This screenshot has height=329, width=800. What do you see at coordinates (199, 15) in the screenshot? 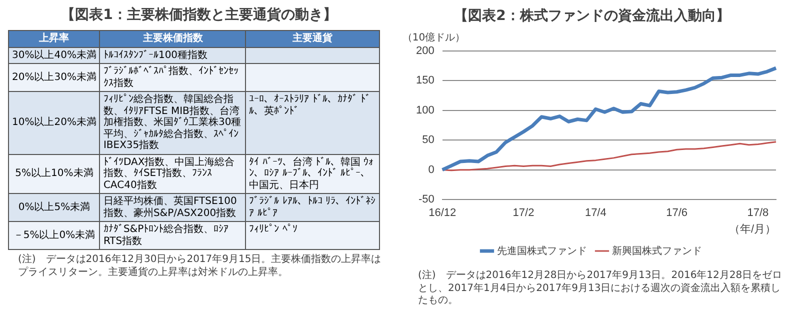
I see `text: 【図表1：主要株価指数と主要通貨の動き】` at bounding box center [199, 15].